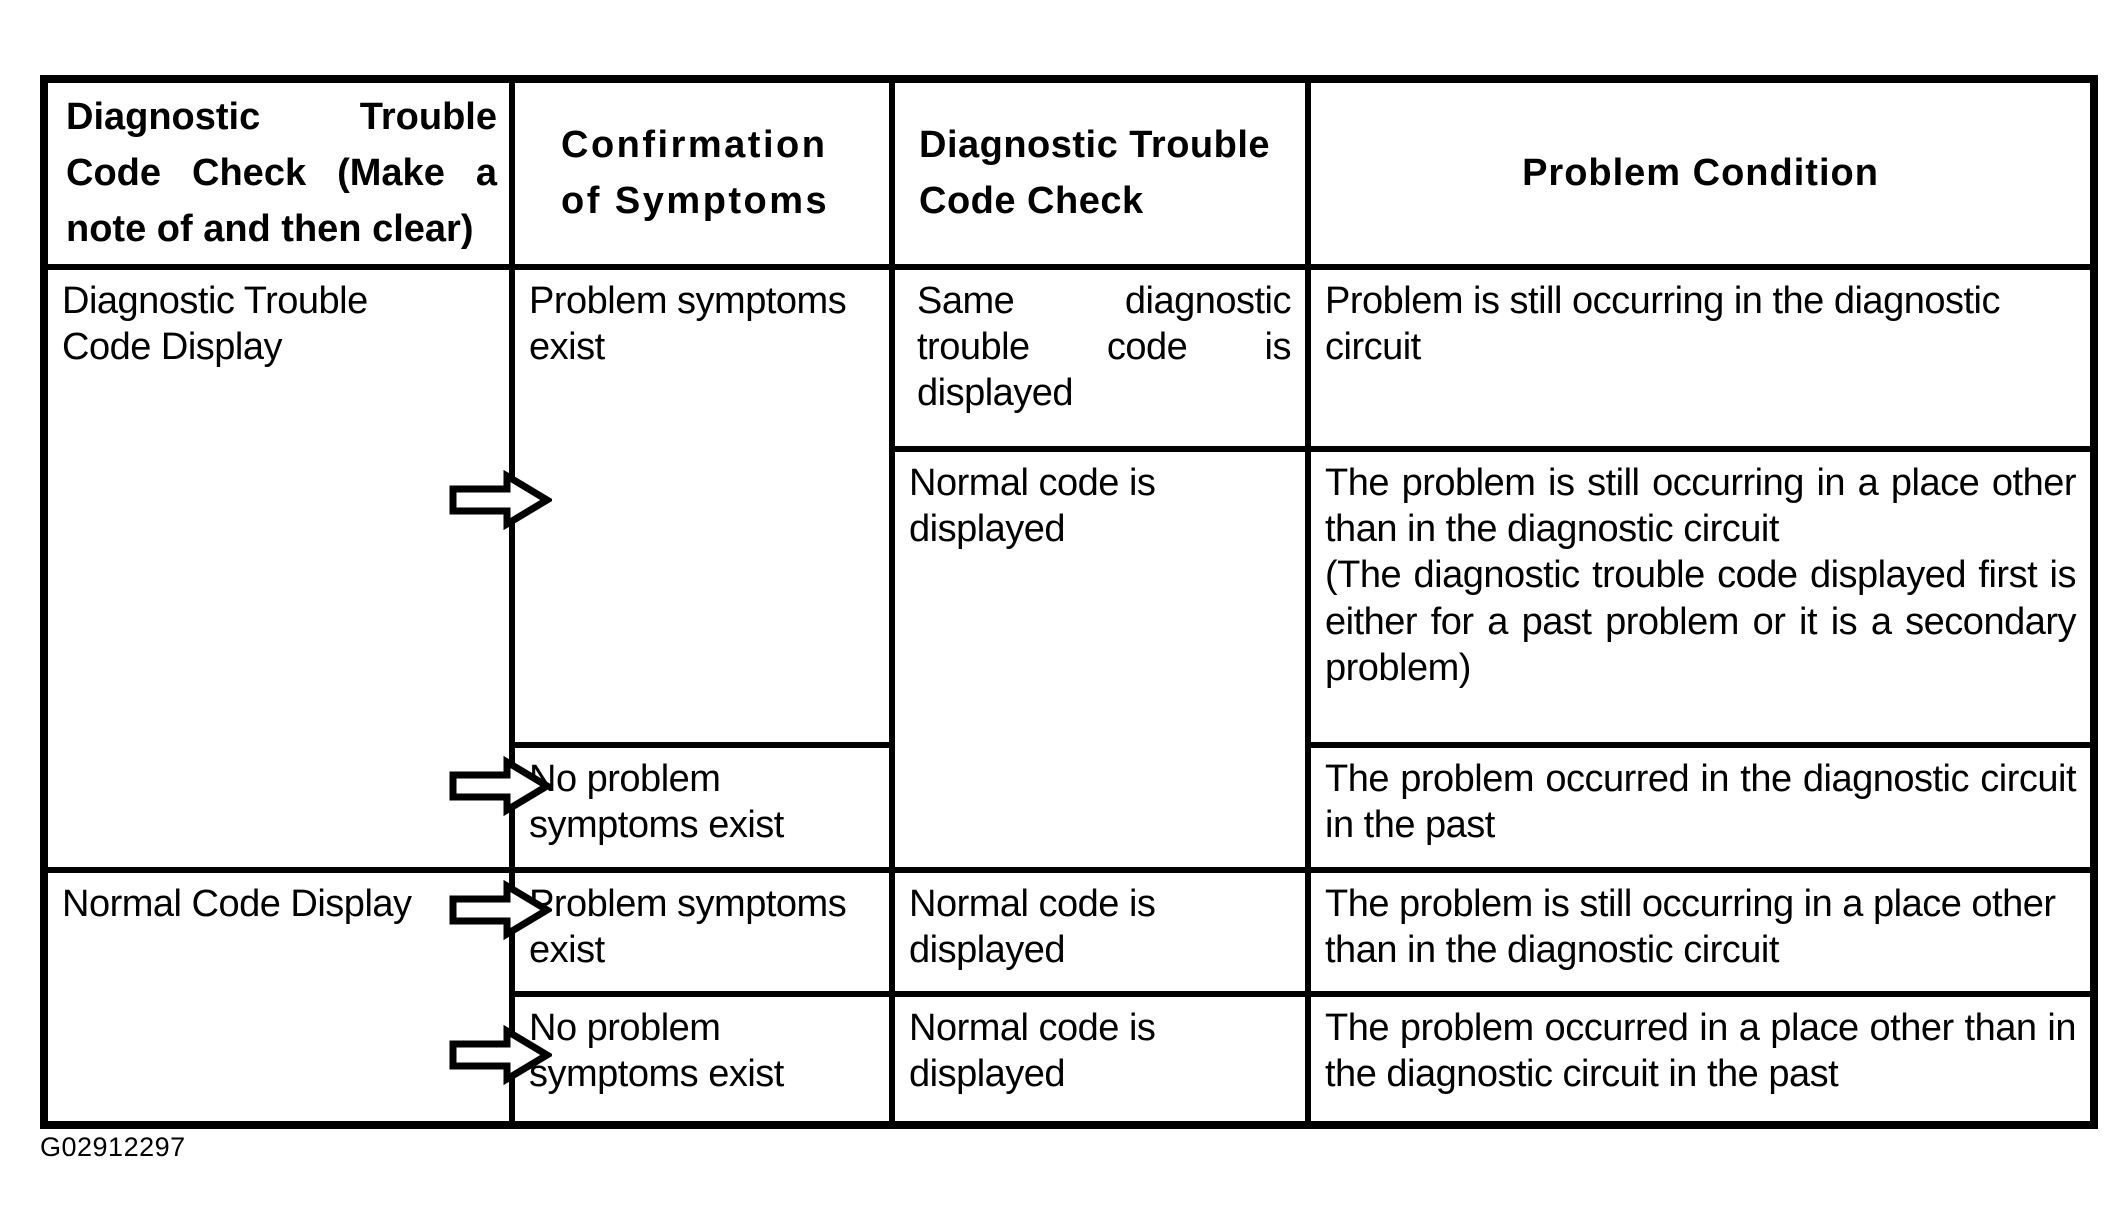  What do you see at coordinates (702, 931) in the screenshot?
I see `cell-problem-symptoms-exist-2: Problem symptoms exist` at bounding box center [702, 931].